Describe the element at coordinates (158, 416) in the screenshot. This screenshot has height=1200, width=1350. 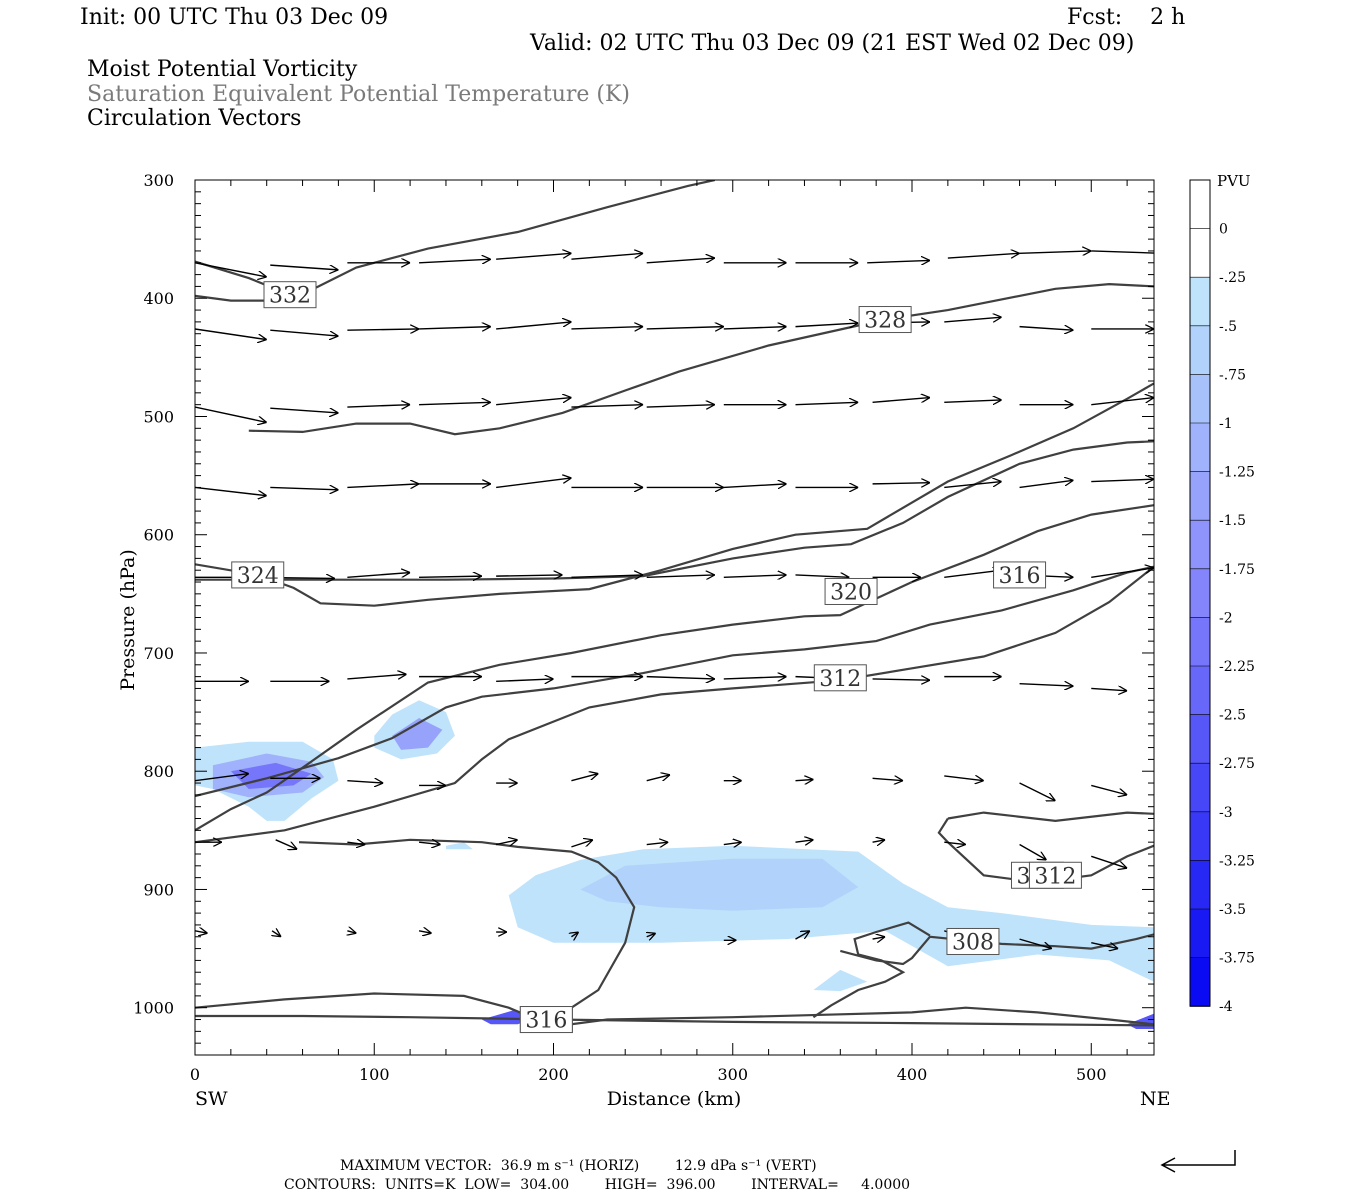
I see `y-tick-label: 500` at that location.